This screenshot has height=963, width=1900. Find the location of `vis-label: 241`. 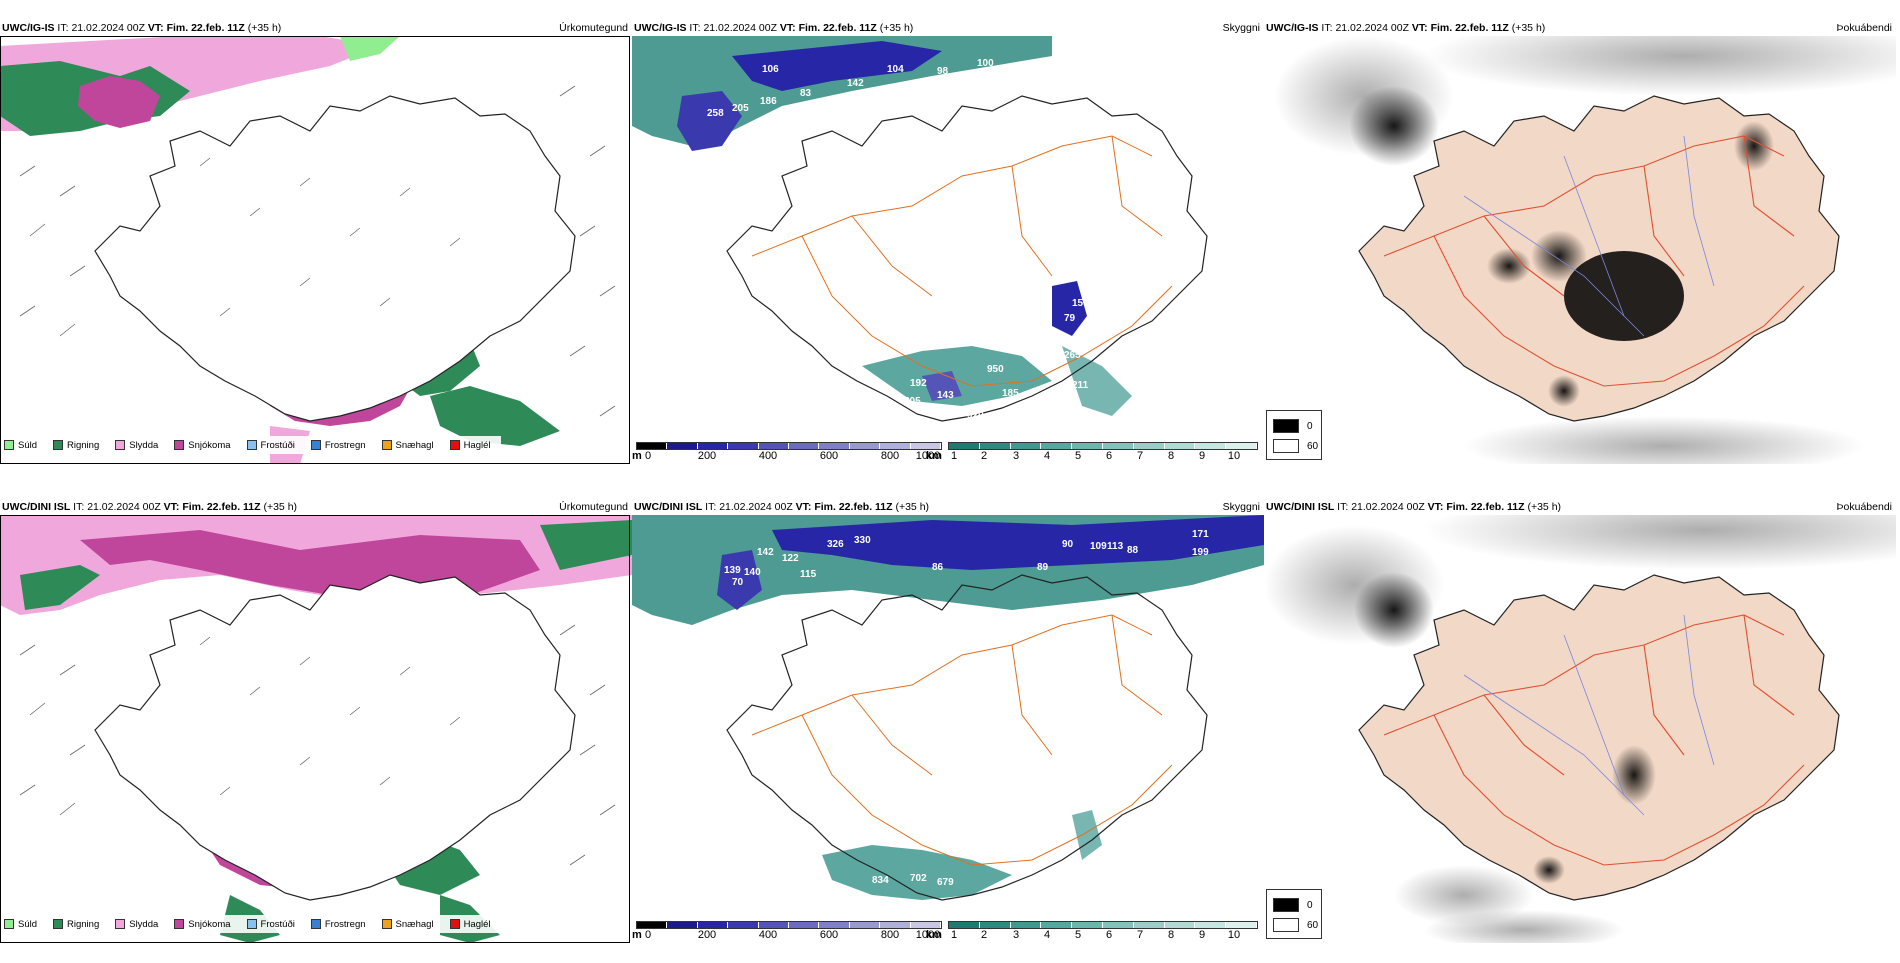

vis-label: 241 is located at coordinates (1054, 877).